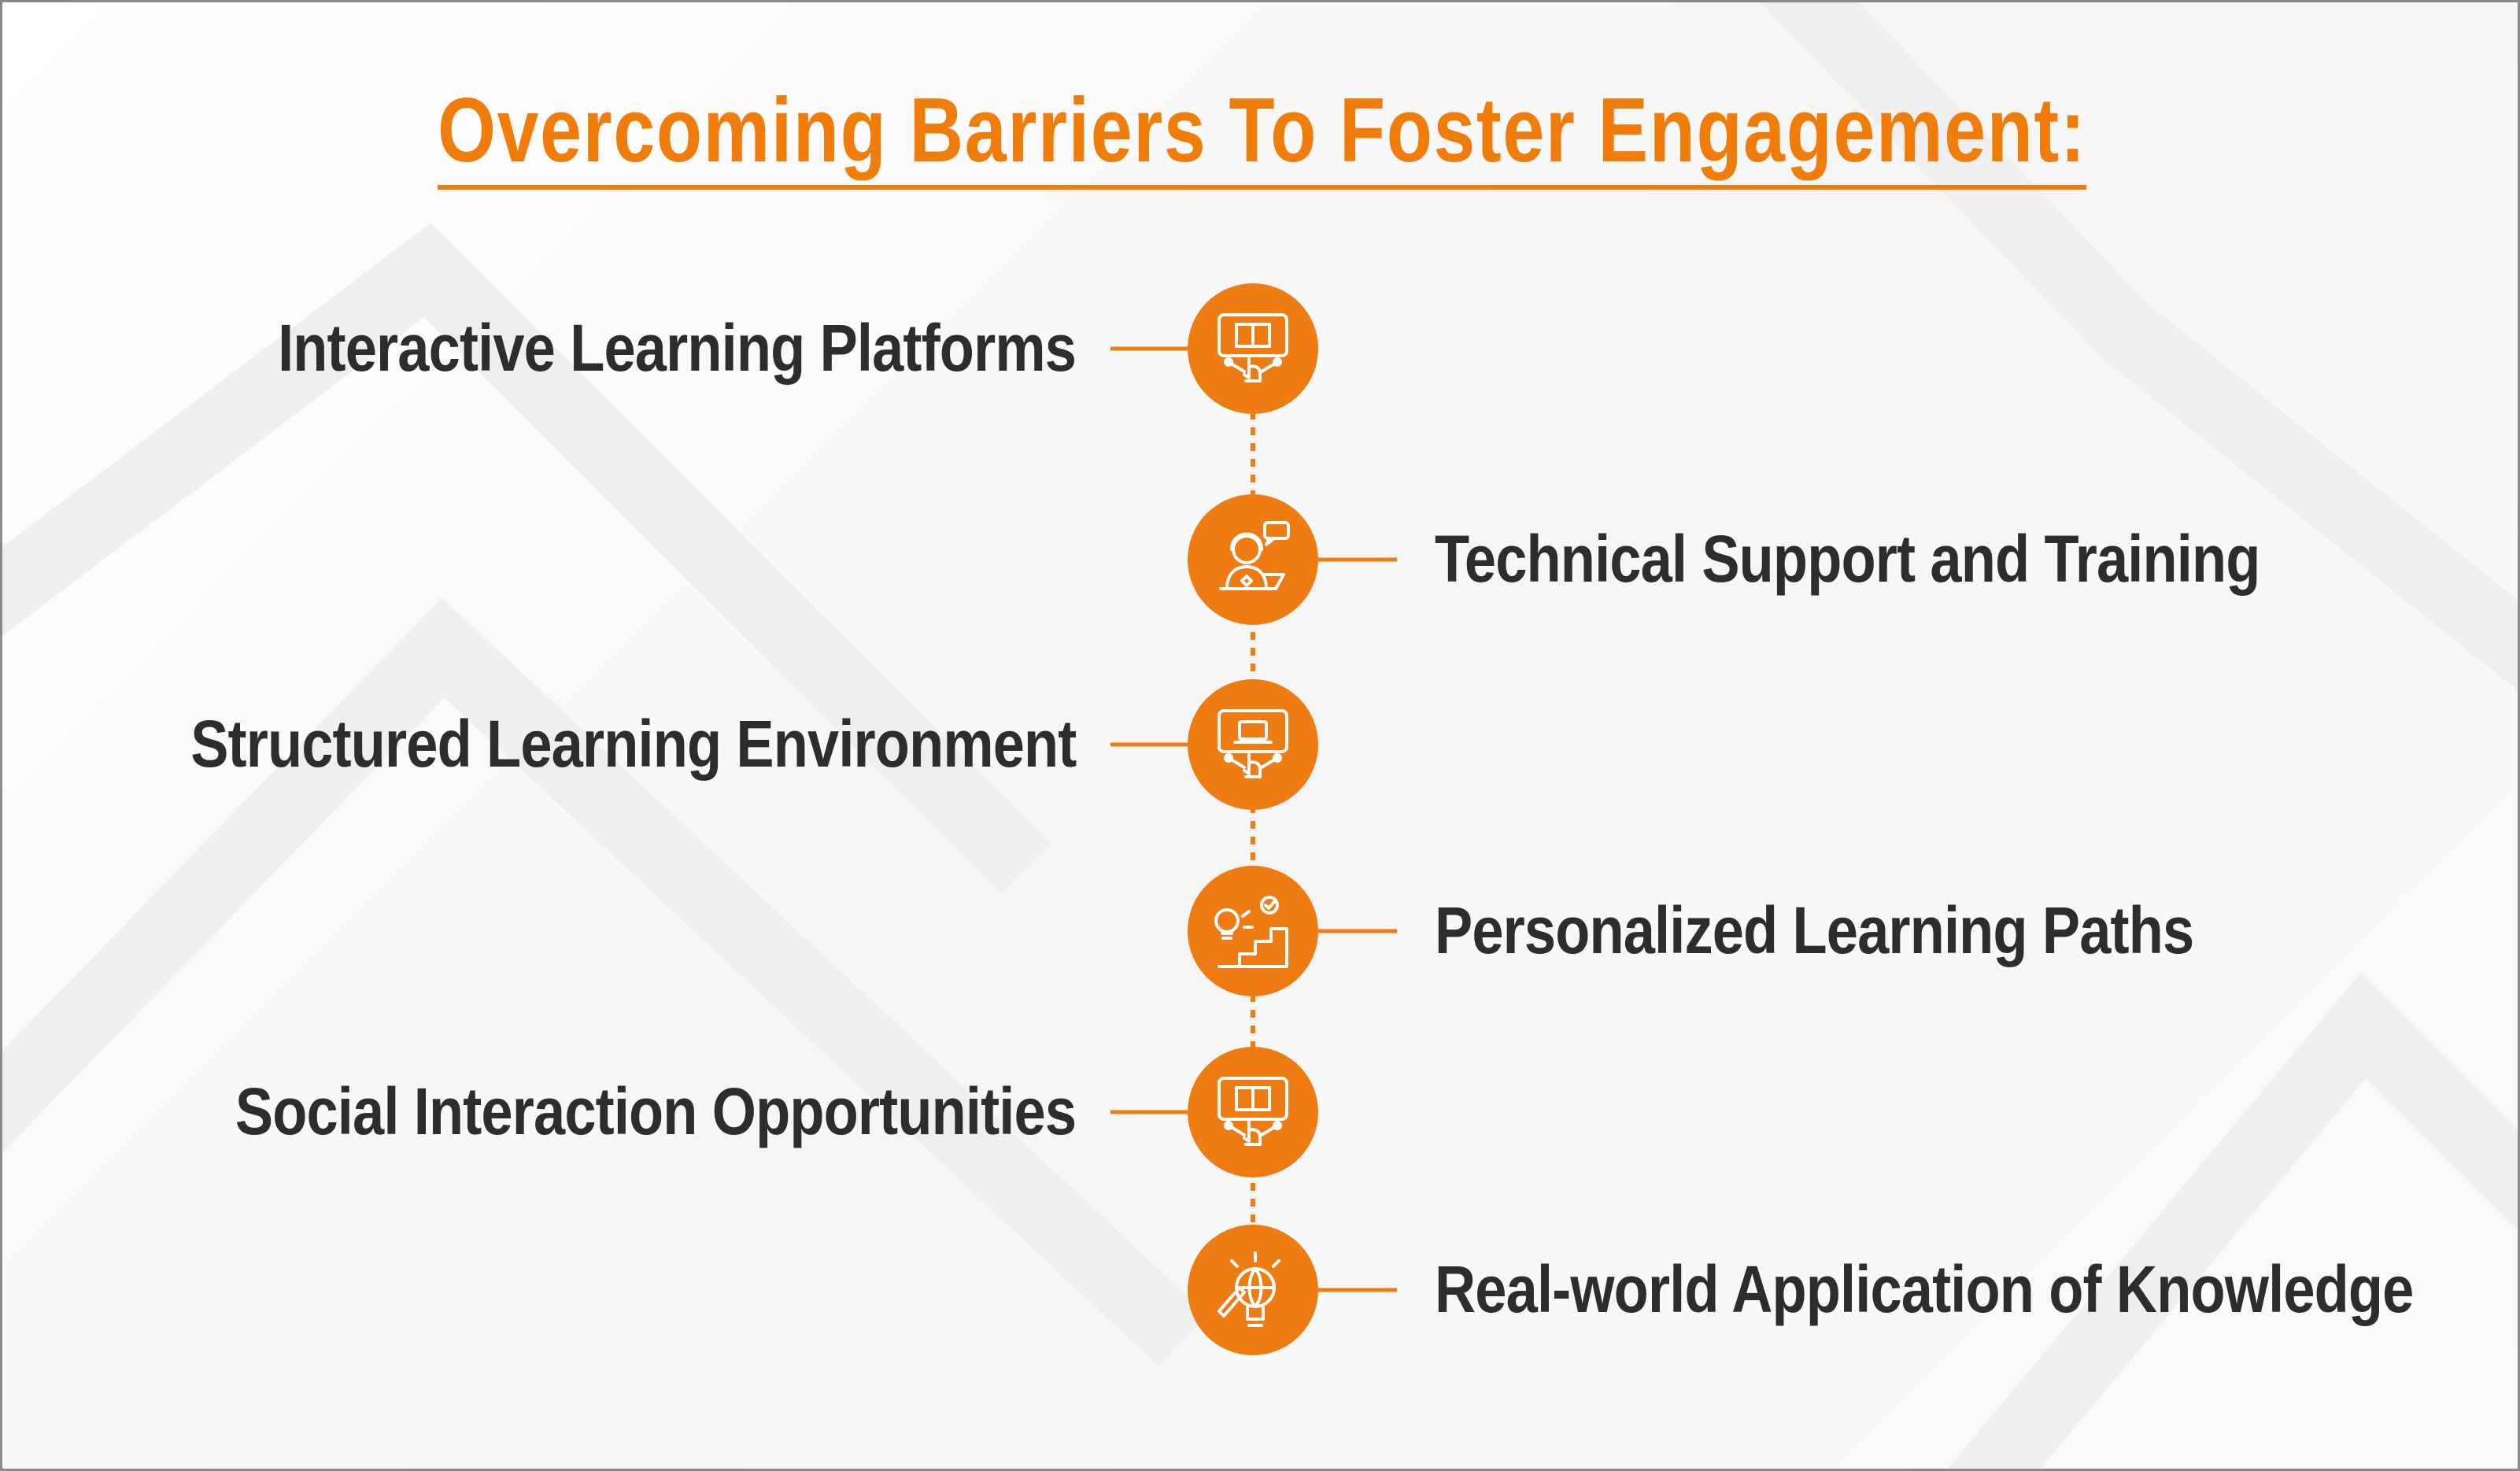 This screenshot has width=2520, height=1471. I want to click on item-label-5: Social Interaction Opportunities, so click(656, 1111).